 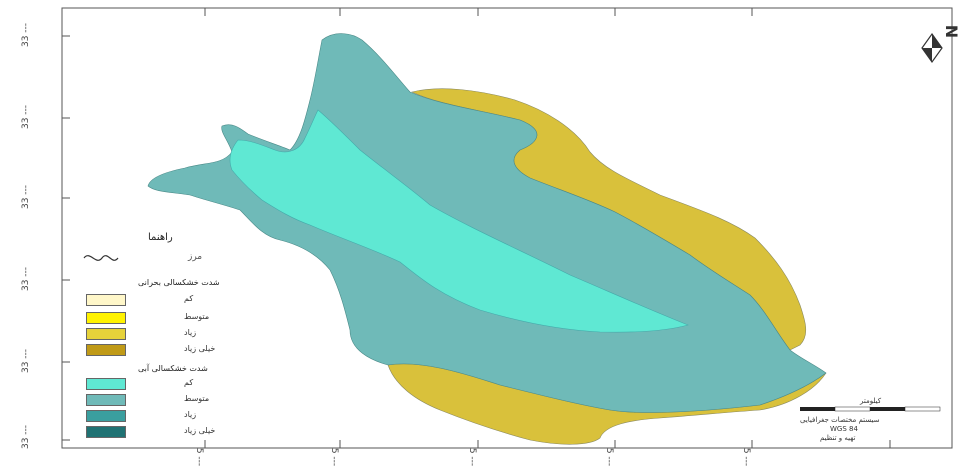 What do you see at coordinates (840, 420) in the screenshot?
I see `scale-bar-line1: سیستم مختصات جغرافیایی` at bounding box center [840, 420].